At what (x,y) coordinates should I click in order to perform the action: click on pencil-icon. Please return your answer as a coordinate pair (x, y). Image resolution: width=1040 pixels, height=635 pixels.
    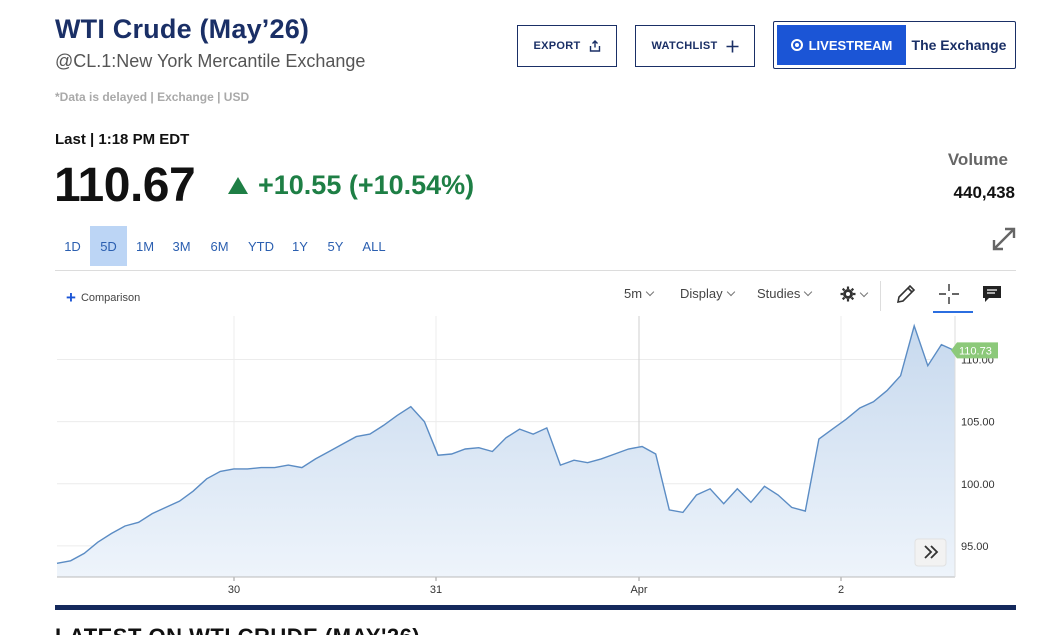
    Looking at the image, I should click on (906, 294).